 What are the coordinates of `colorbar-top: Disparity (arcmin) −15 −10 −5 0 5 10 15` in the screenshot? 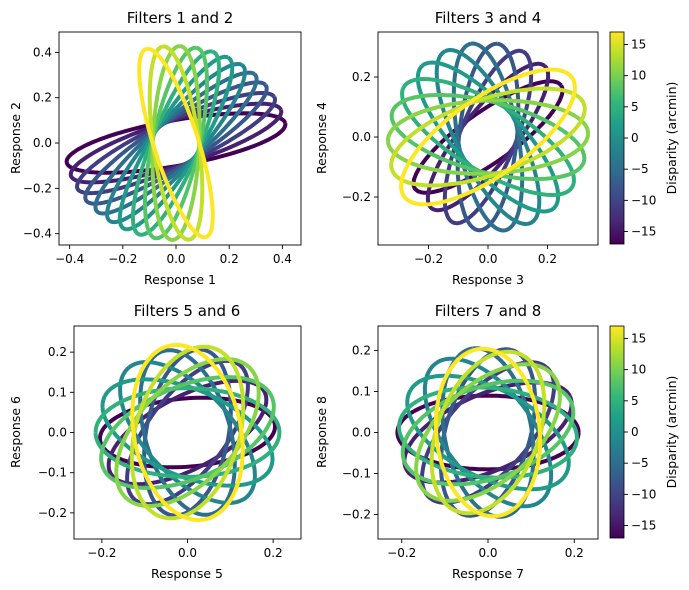 It's located at (644, 138).